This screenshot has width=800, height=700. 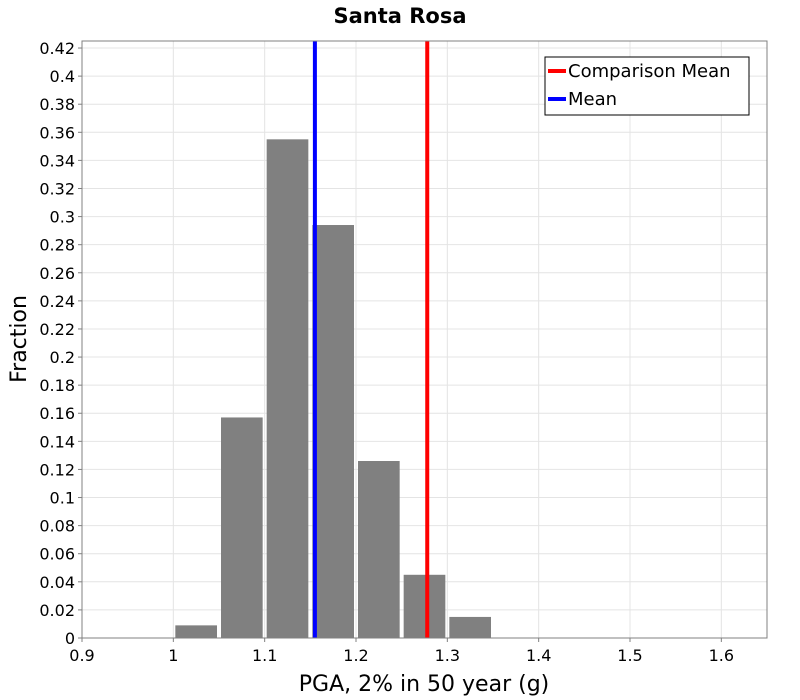 I want to click on y-tick-label: 0.42, so click(x=57, y=48).